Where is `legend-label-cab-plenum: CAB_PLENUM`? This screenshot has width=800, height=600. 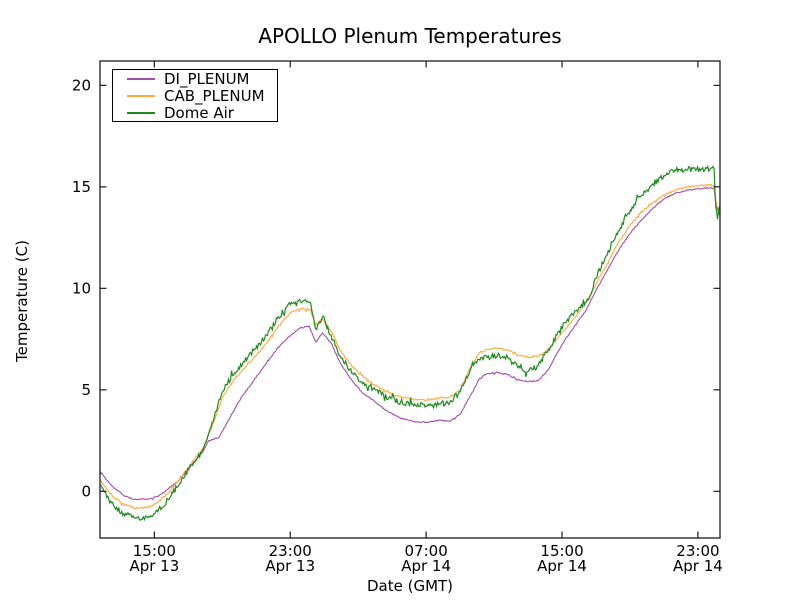 legend-label-cab-plenum: CAB_PLENUM is located at coordinates (214, 95).